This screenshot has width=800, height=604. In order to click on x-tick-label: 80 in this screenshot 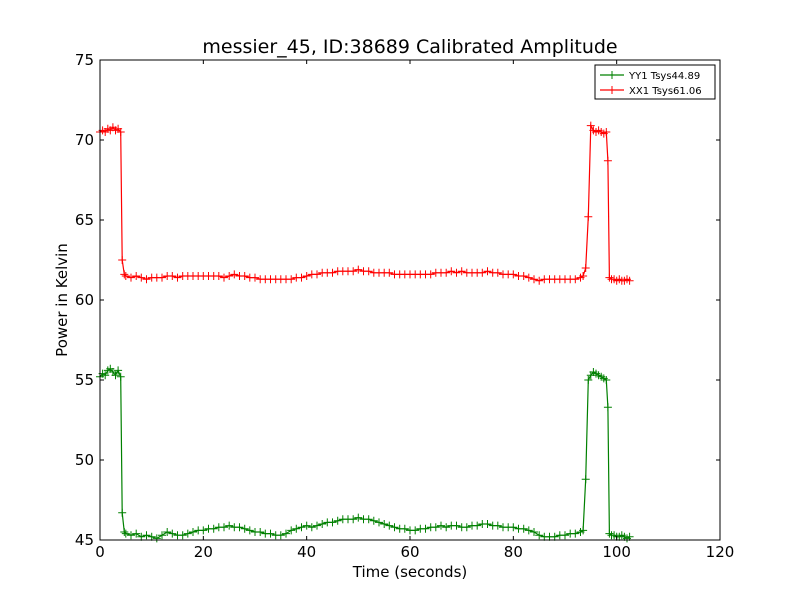, I will do `click(513, 552)`.